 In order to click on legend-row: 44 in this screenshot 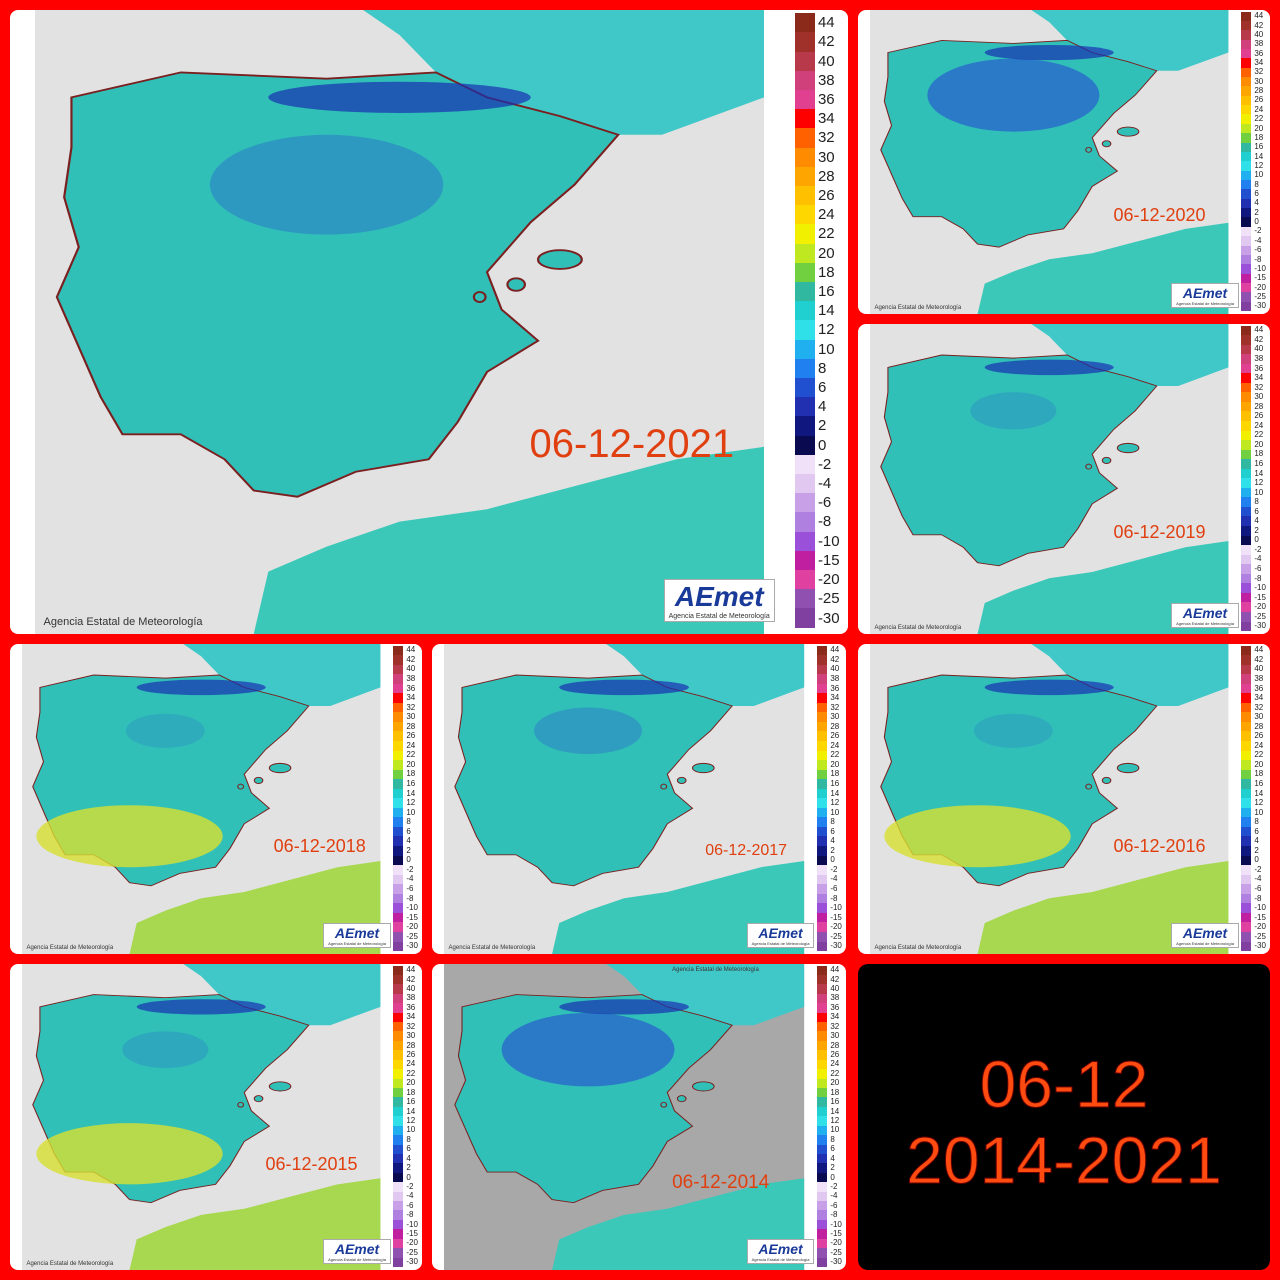, I will do `click(405, 970)`.